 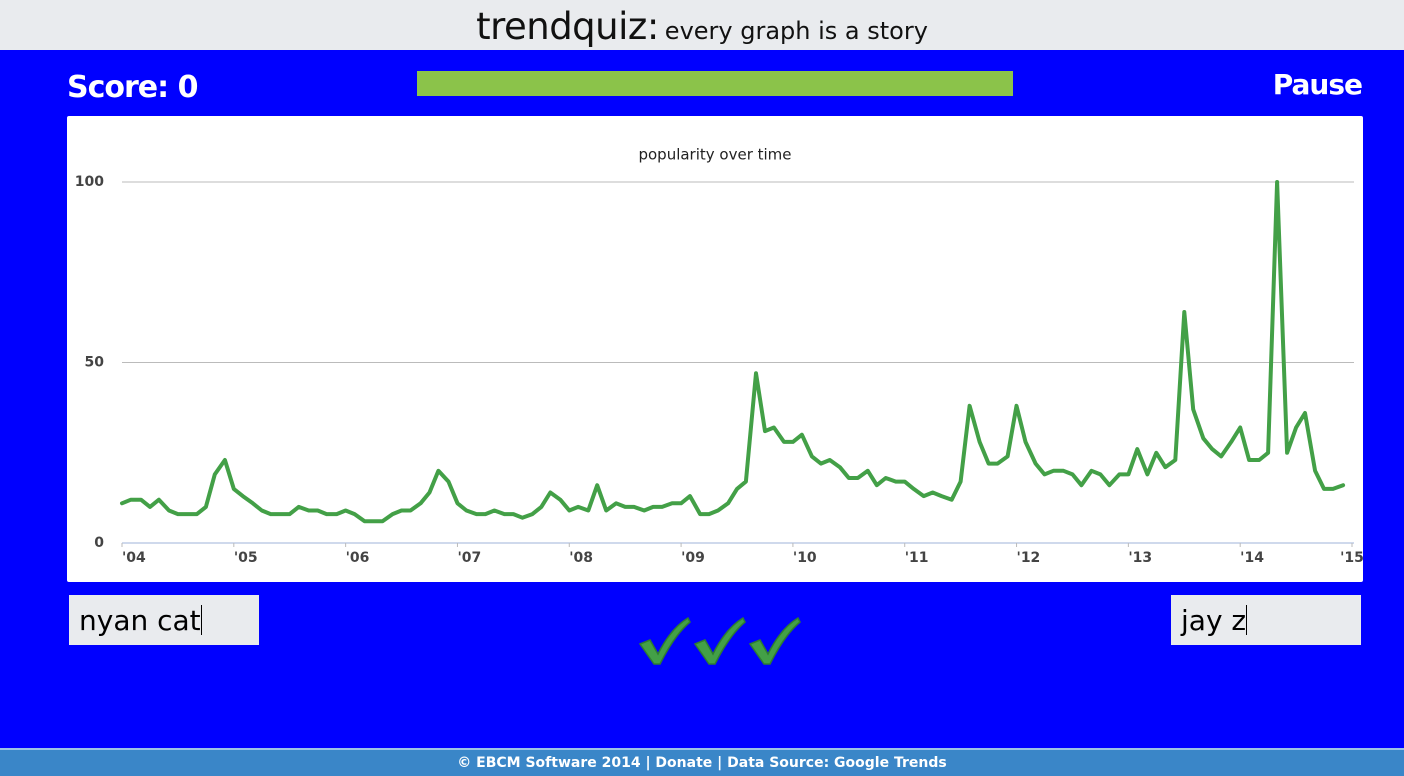 What do you see at coordinates (1266, 620) in the screenshot?
I see `answer-input: jay z` at bounding box center [1266, 620].